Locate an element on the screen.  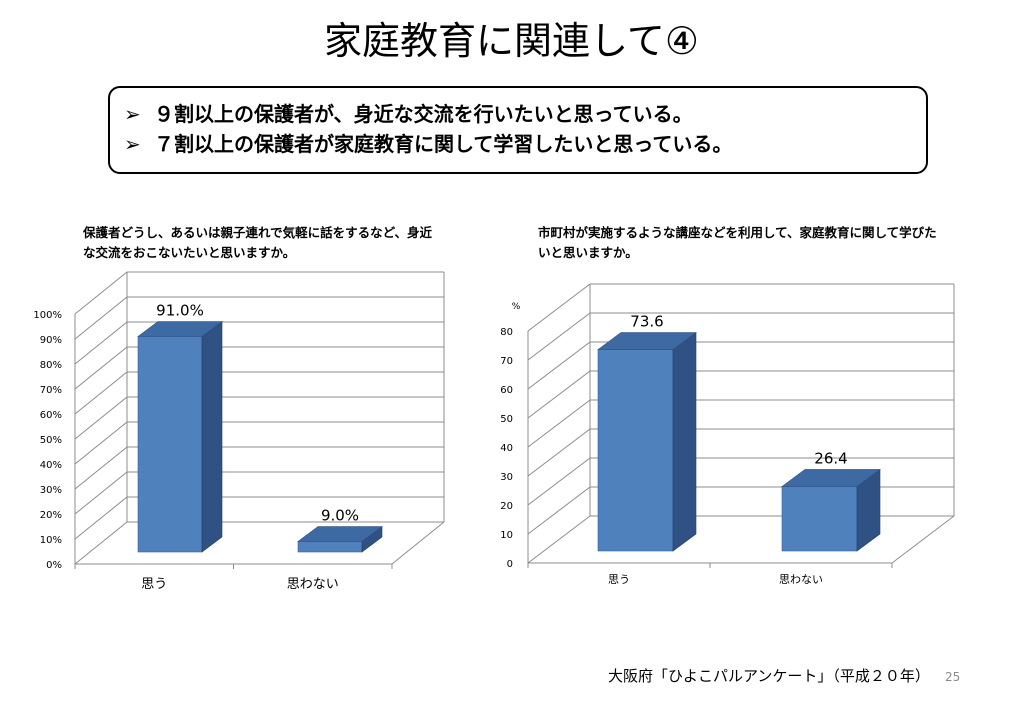
chart-2-question: 市町村が実施するような講座などを利用して、家庭教育に関して学びたいと思いますか。 is located at coordinates (737, 242).